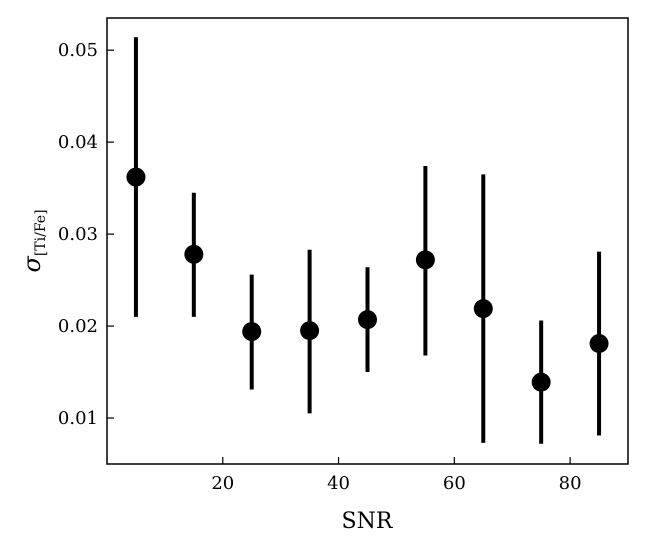 This screenshot has width=648, height=550. I want to click on y-tick-label: 0.04, so click(78, 142).